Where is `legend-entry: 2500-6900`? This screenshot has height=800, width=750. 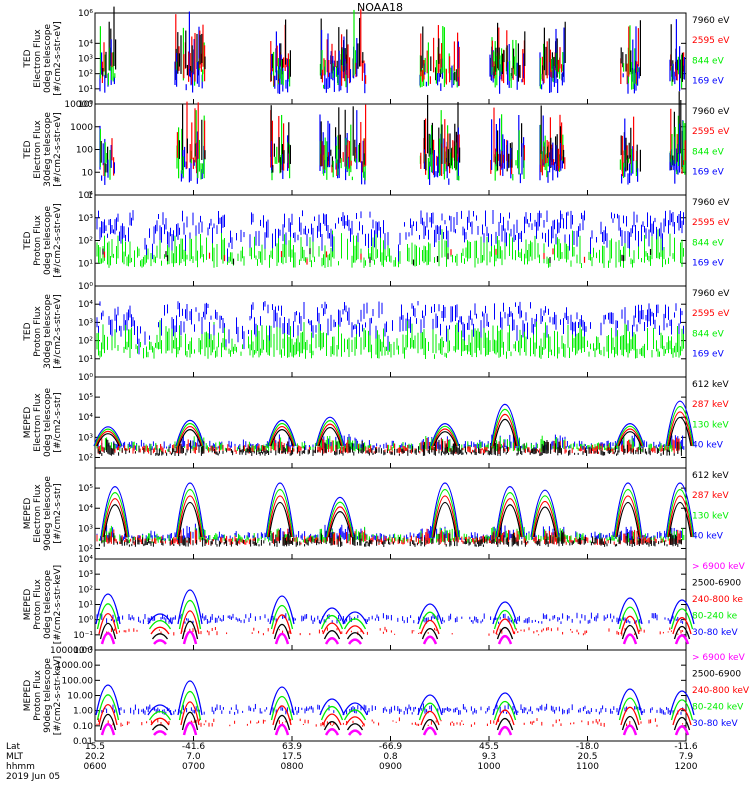 legend-entry: 2500-6900 is located at coordinates (716, 584).